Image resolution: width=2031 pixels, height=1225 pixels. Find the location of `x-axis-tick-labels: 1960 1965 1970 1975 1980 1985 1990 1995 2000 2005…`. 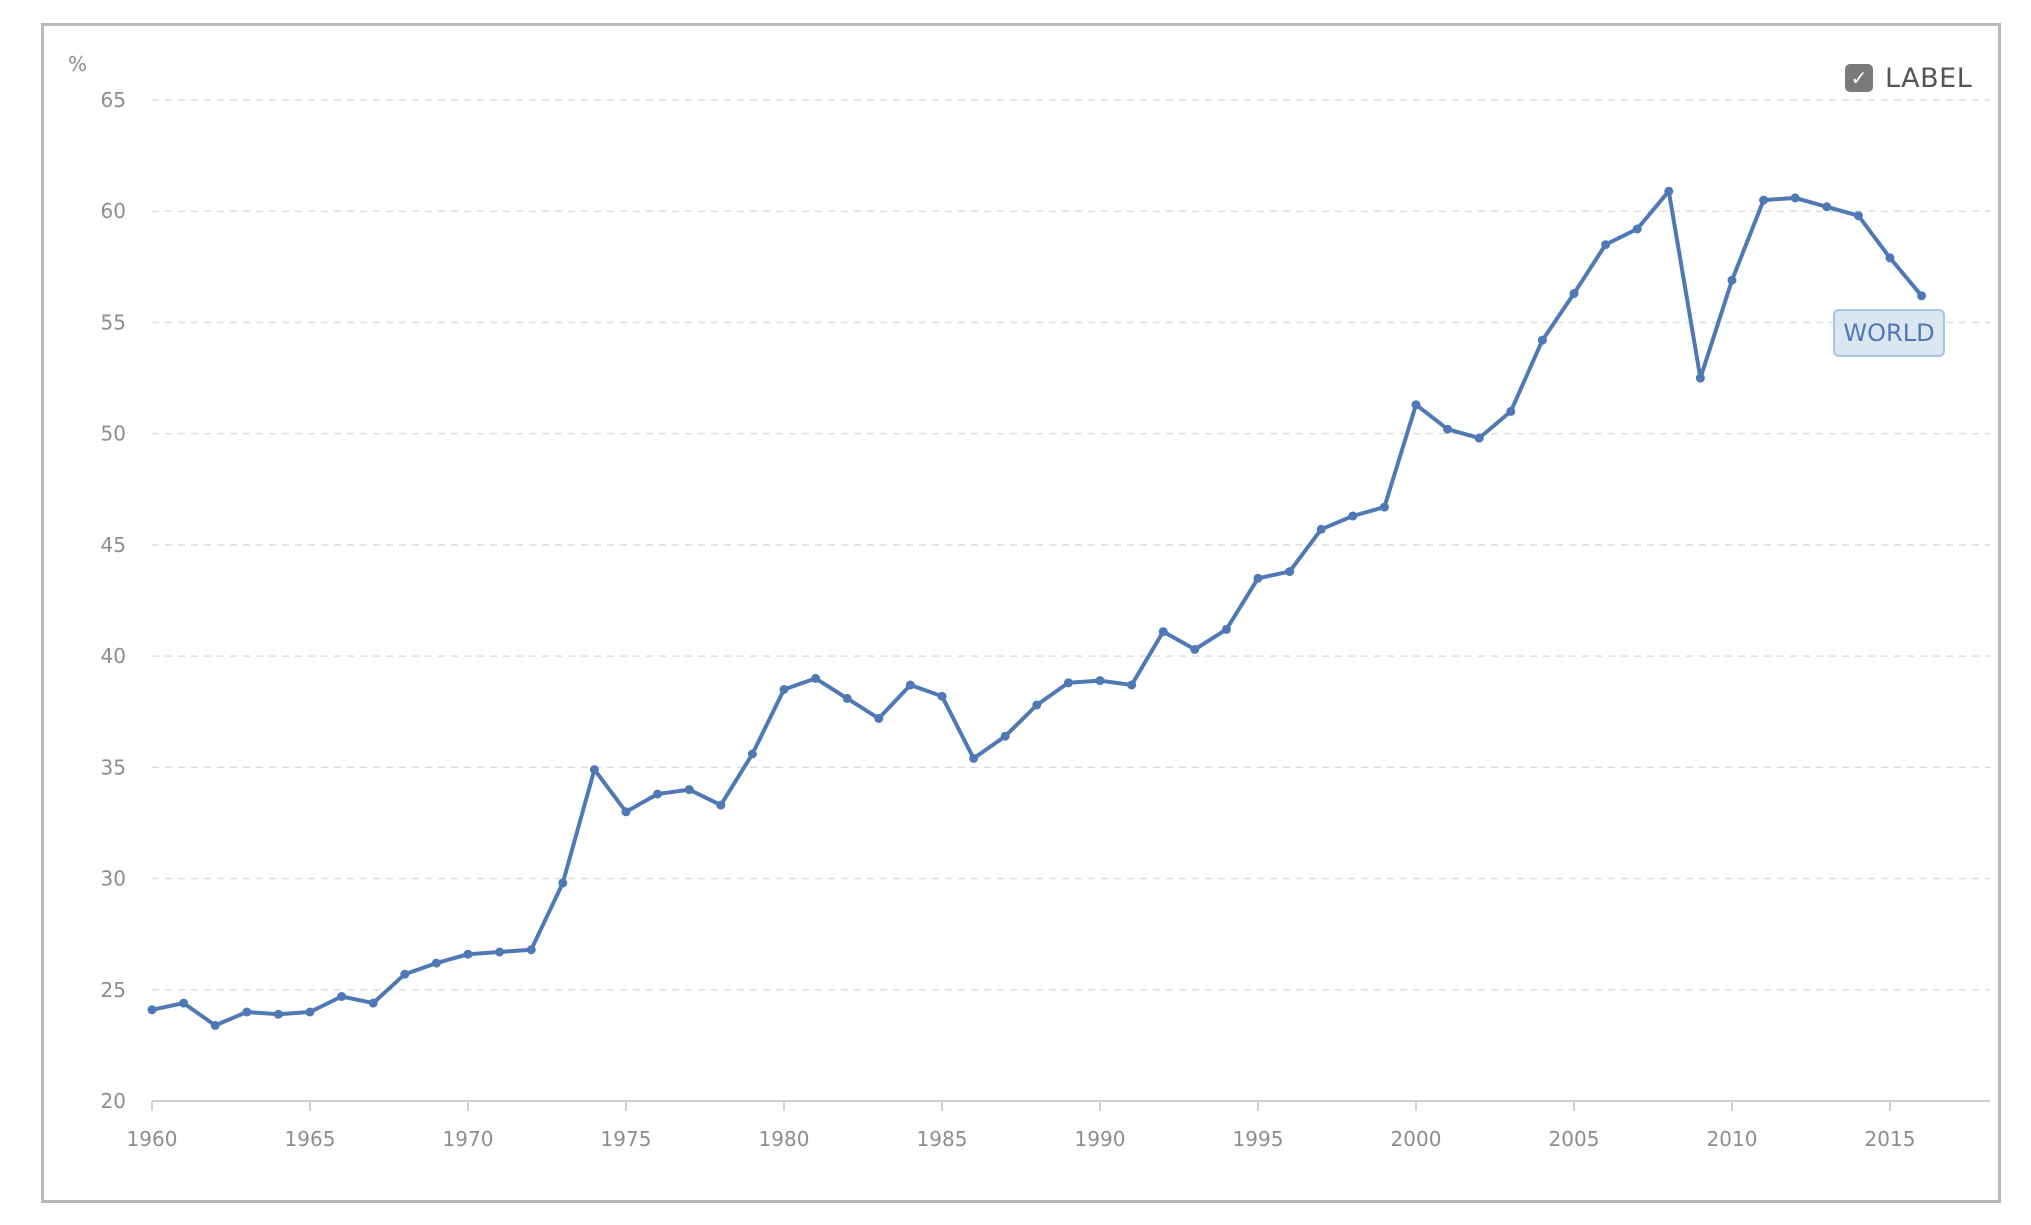

x-axis-tick-labels: 1960 1965 1970 1975 1980 1985 1990 1995 2000 2005… is located at coordinates (1021, 1139).